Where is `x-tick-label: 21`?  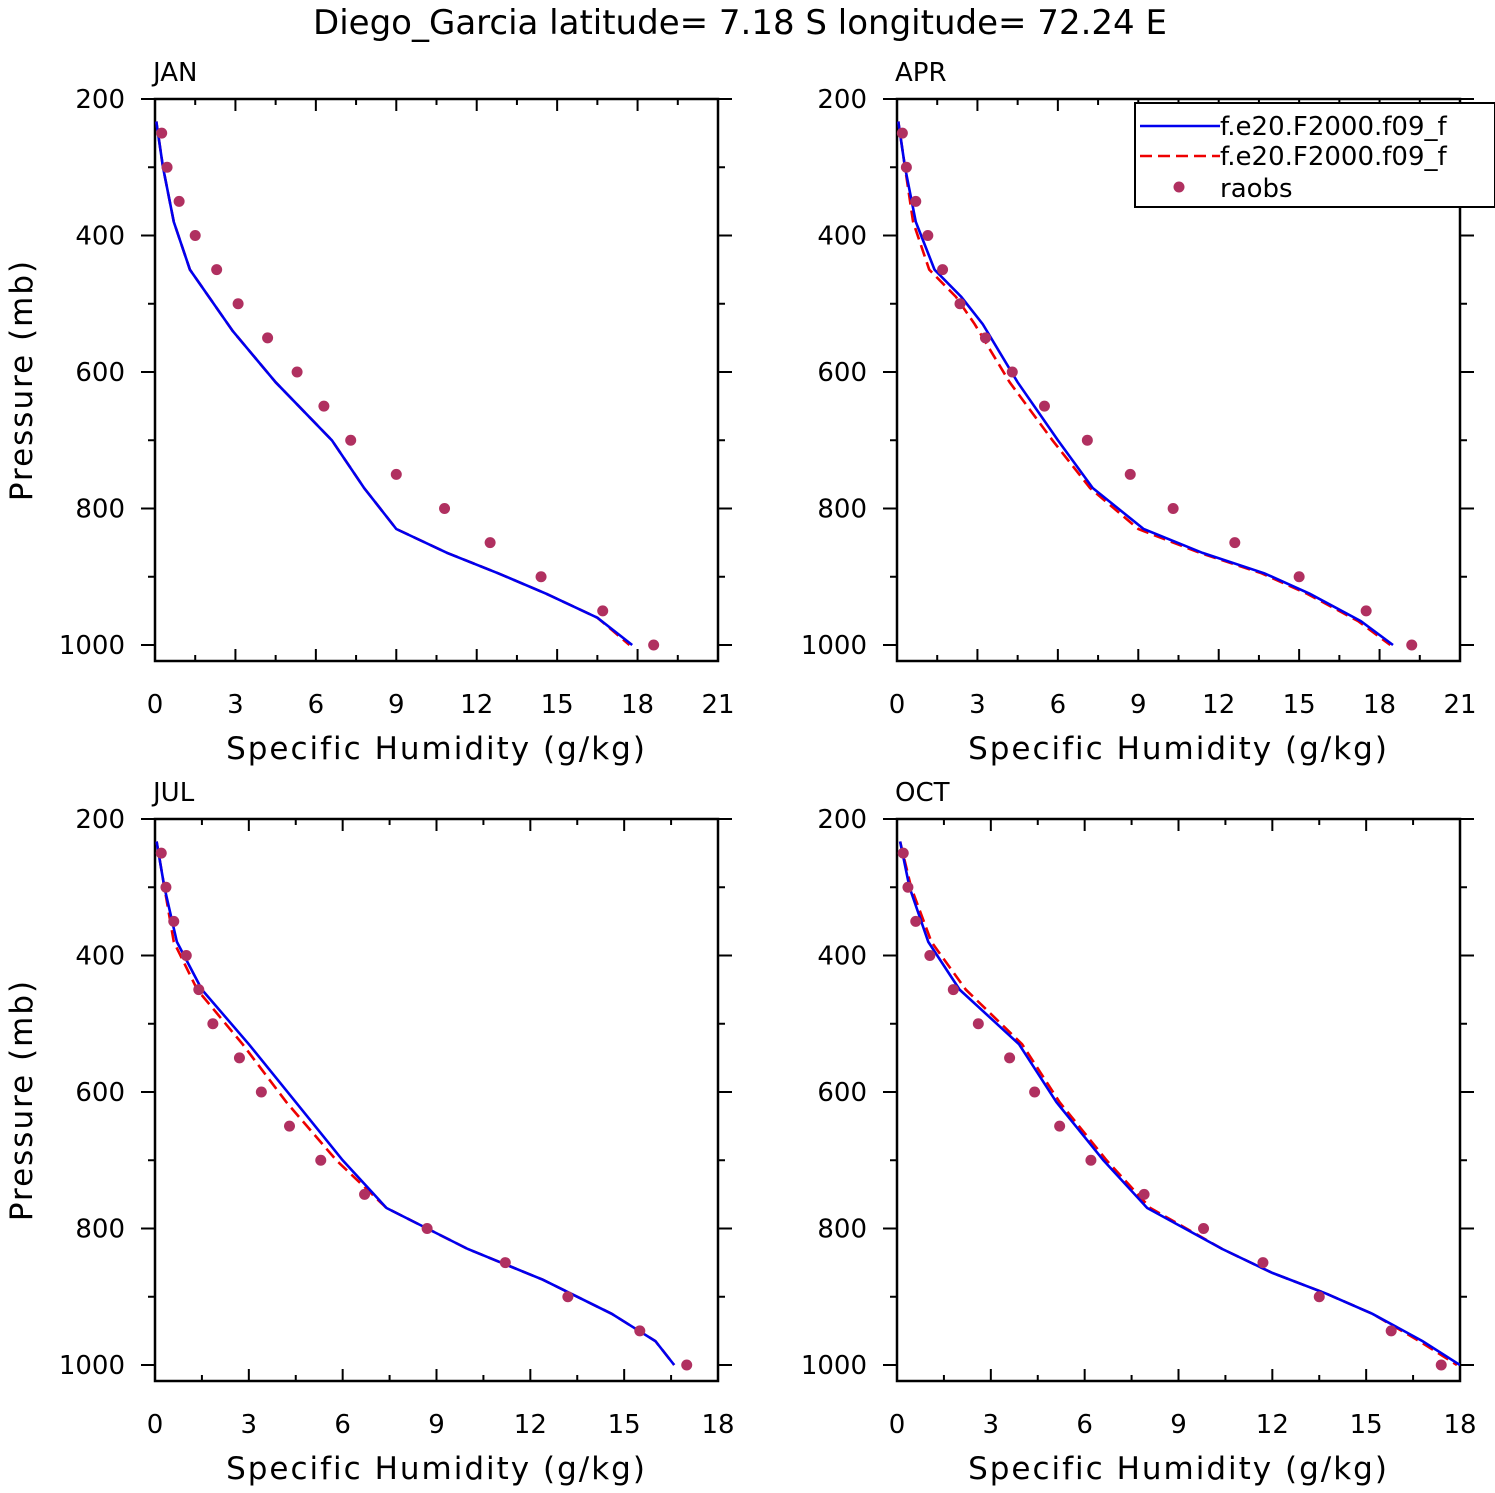 x-tick-label: 21 is located at coordinates (1459, 705).